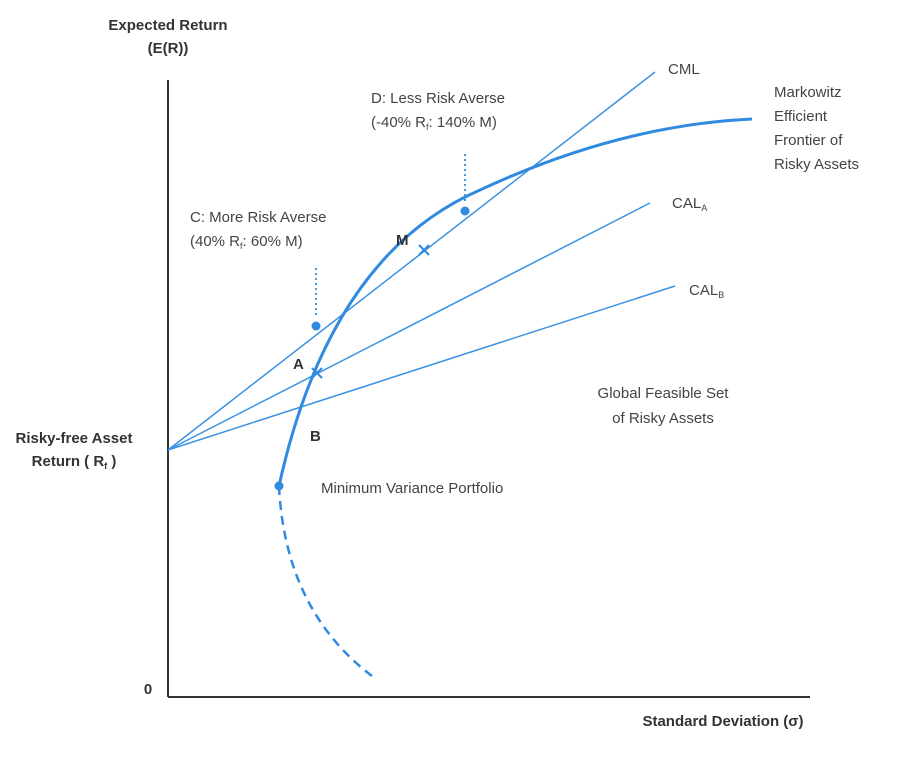 Image resolution: width=900 pixels, height=766 pixels. What do you see at coordinates (465, 211) in the screenshot?
I see `point-d` at bounding box center [465, 211].